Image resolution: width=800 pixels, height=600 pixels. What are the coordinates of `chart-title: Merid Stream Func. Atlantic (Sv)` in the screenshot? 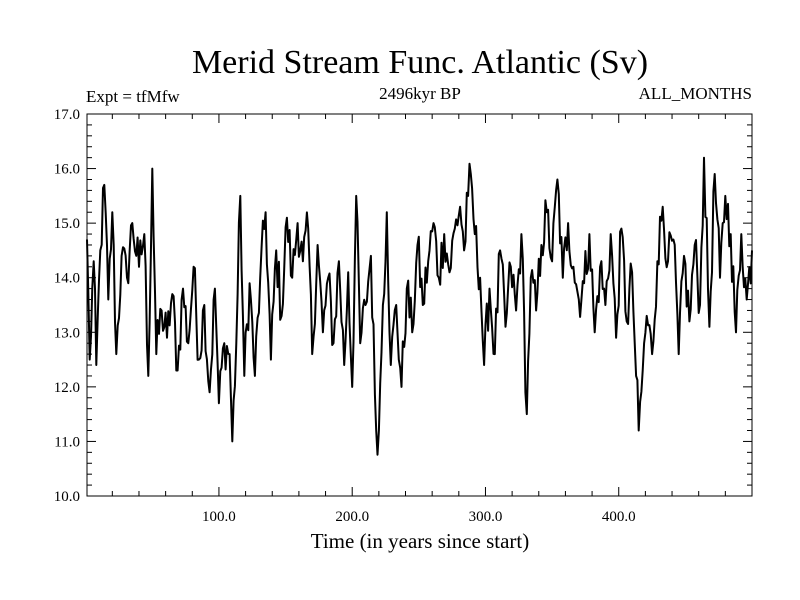 It's located at (420, 62).